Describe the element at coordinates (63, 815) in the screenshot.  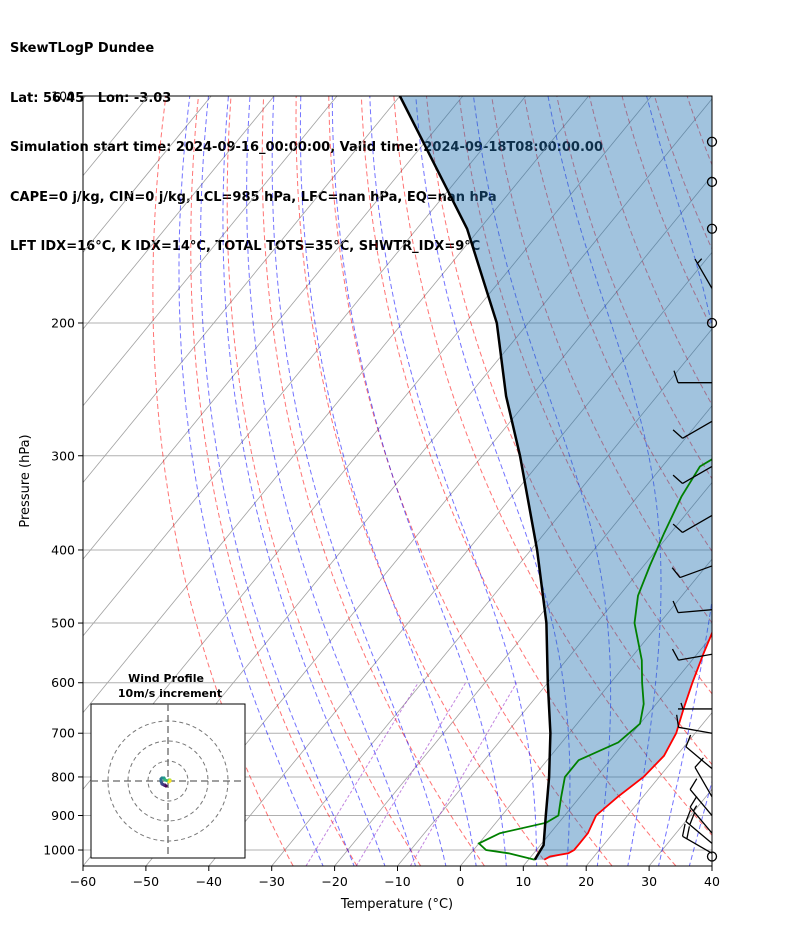
I see `y-tick-label: 900` at that location.